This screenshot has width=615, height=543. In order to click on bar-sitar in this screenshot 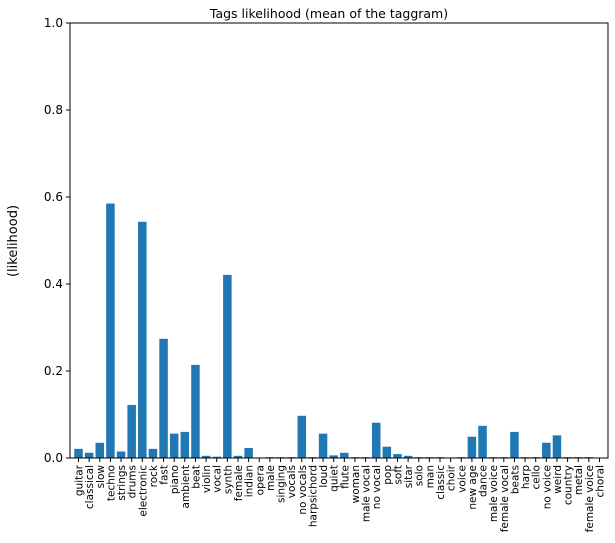, I will do `click(408, 456)`.